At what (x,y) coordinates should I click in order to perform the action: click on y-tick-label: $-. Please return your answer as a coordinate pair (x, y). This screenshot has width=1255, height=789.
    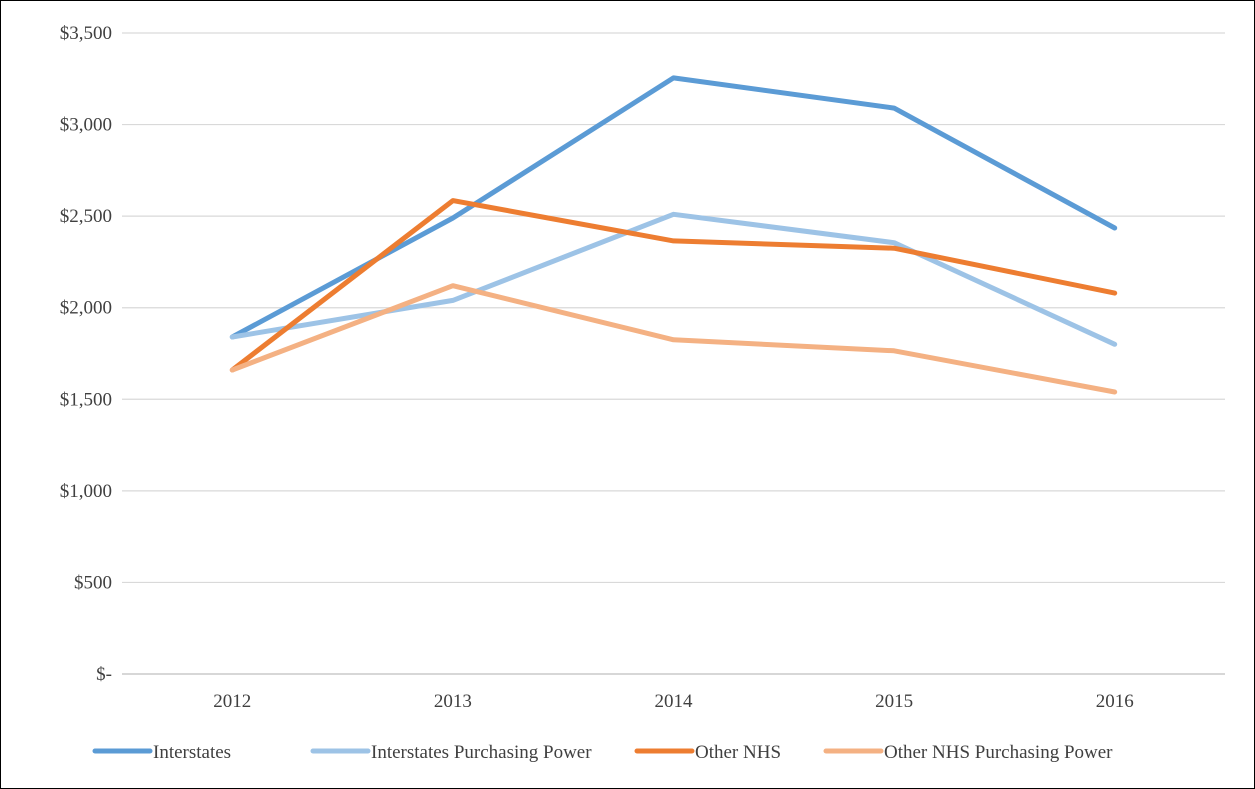
    Looking at the image, I should click on (104, 674).